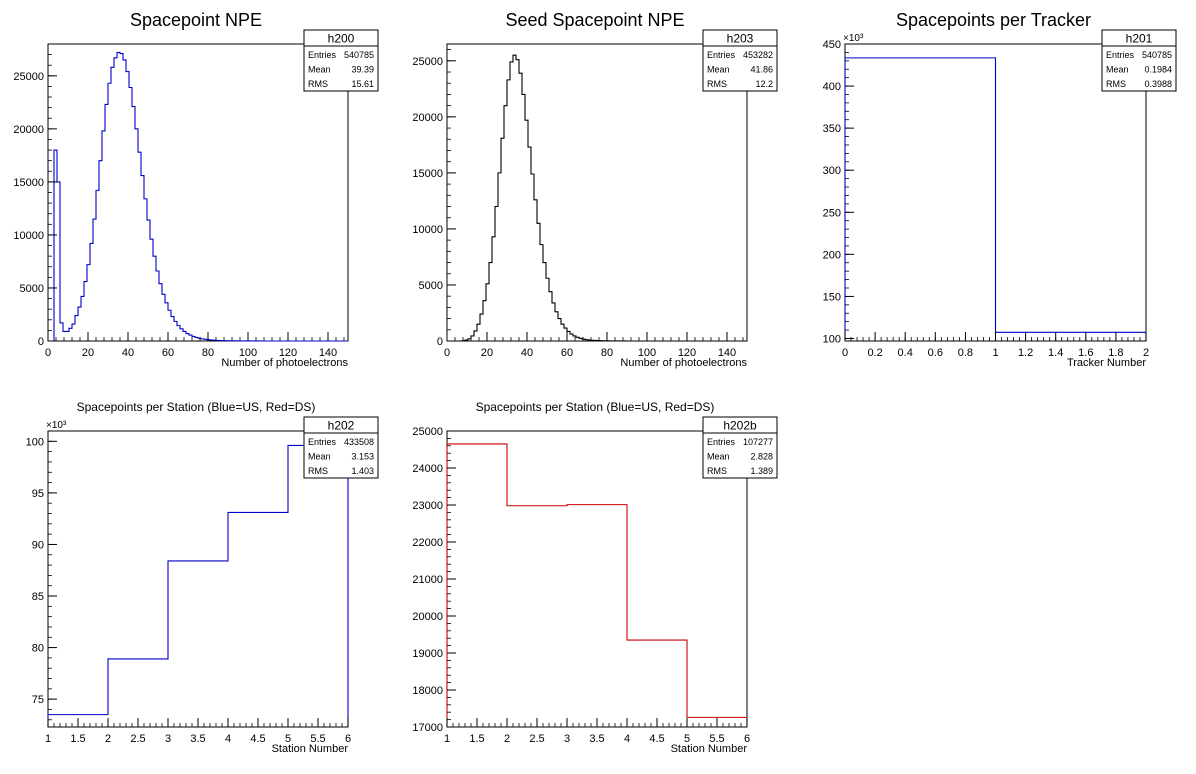 The image size is (1196, 774). Describe the element at coordinates (196, 20) in the screenshot. I see `chart-title: Spacepoint NPE` at that location.